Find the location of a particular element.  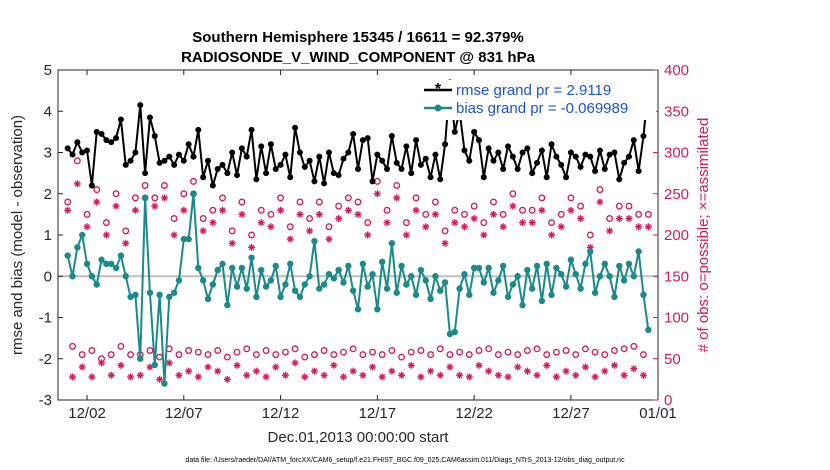

x-tick-label: 12/02 is located at coordinates (87, 413).